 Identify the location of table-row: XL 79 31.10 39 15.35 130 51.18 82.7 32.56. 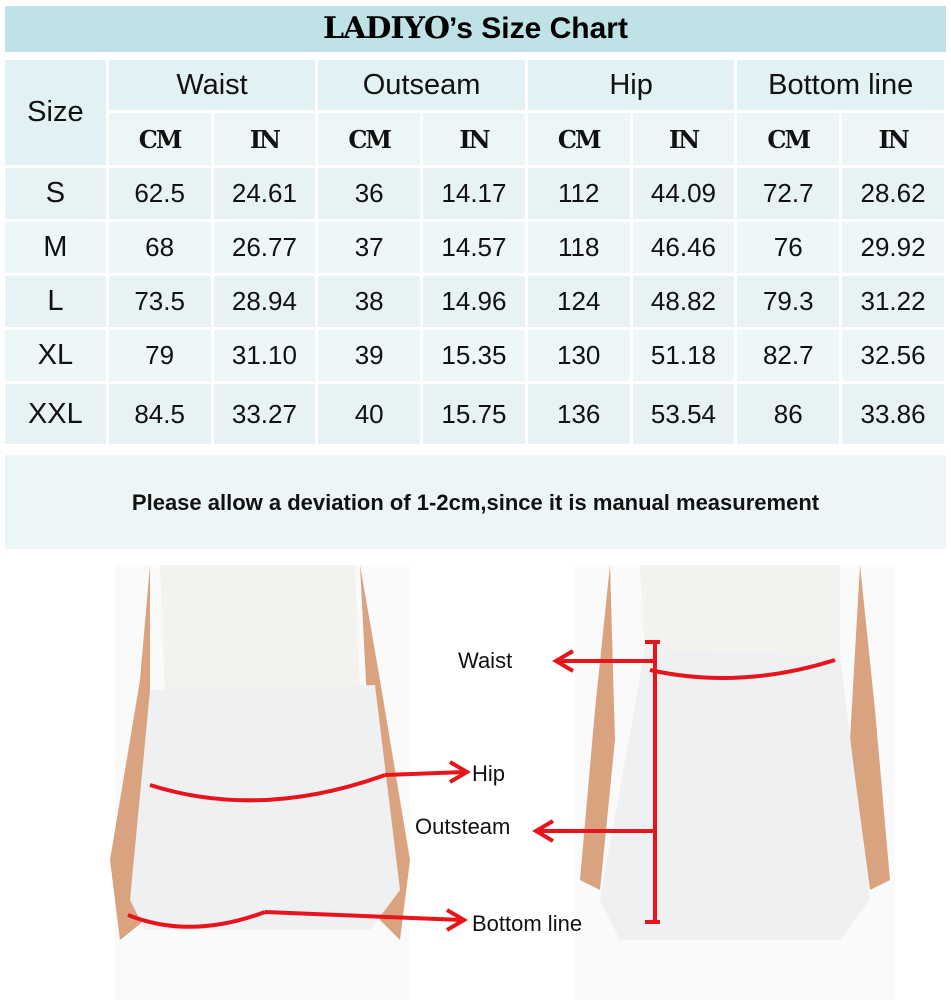
(474, 355).